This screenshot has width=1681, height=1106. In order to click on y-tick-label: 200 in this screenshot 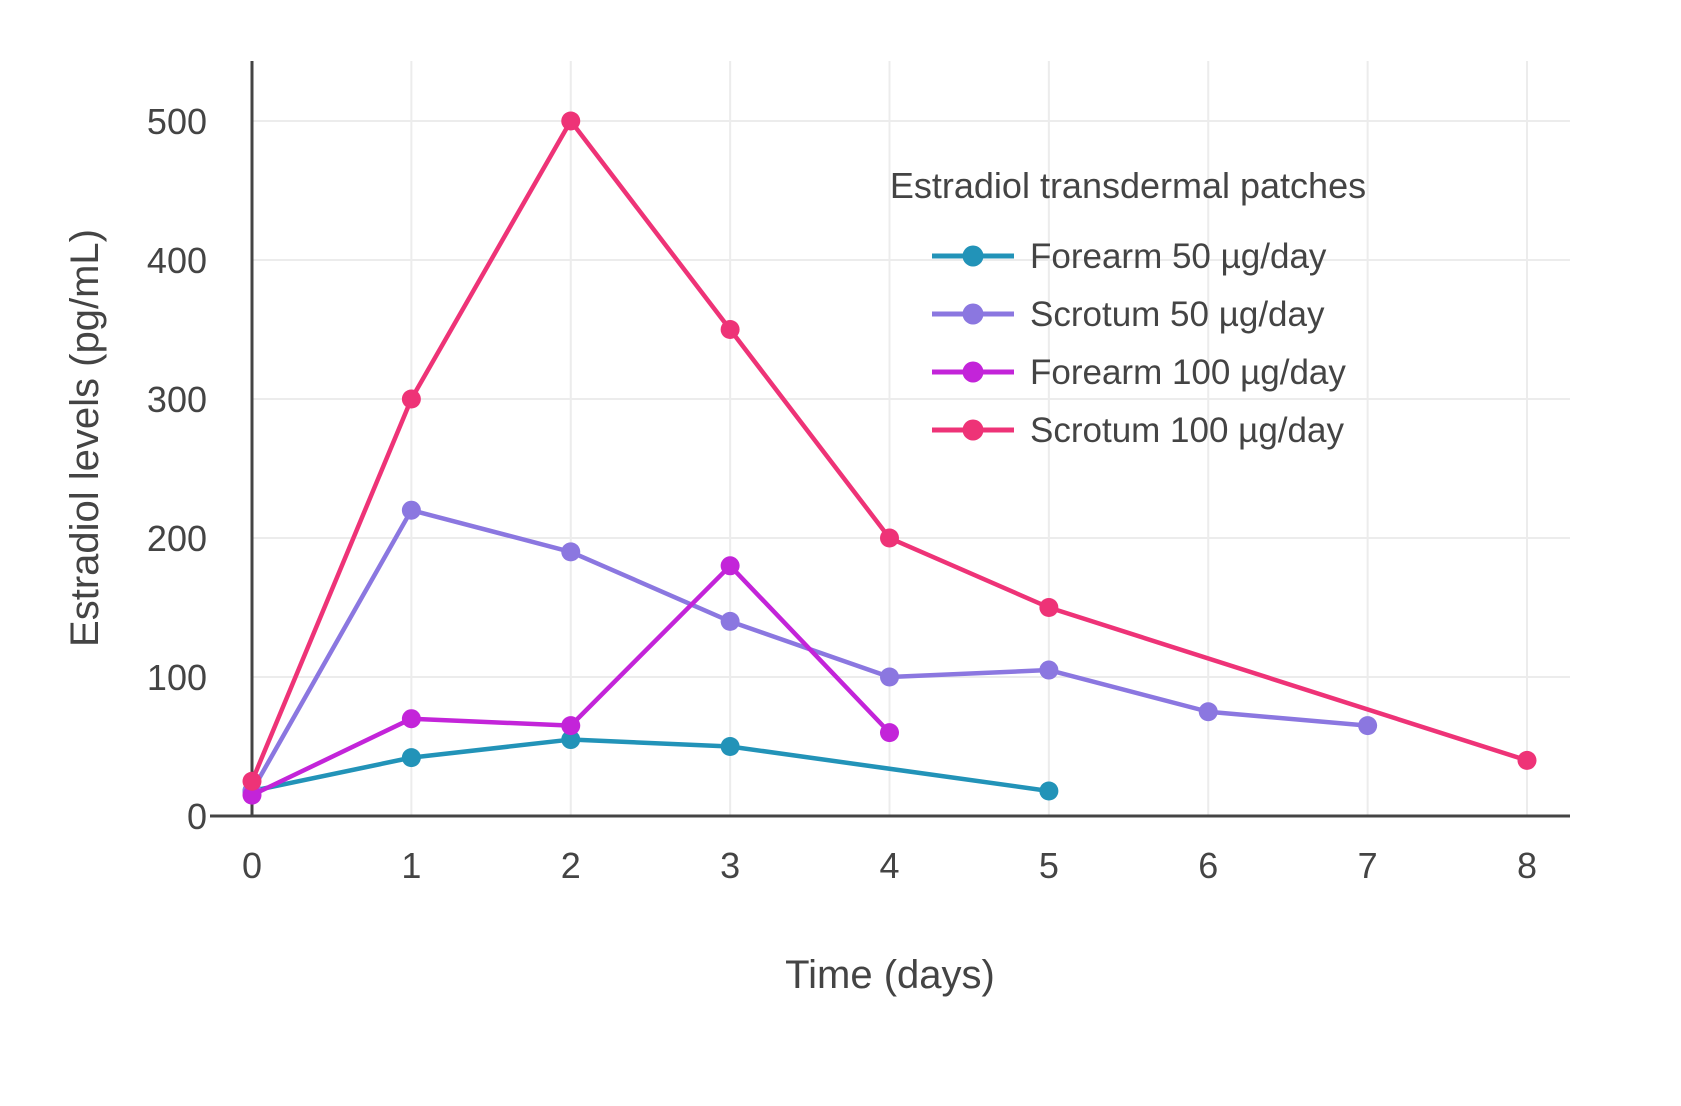, I will do `click(177, 538)`.